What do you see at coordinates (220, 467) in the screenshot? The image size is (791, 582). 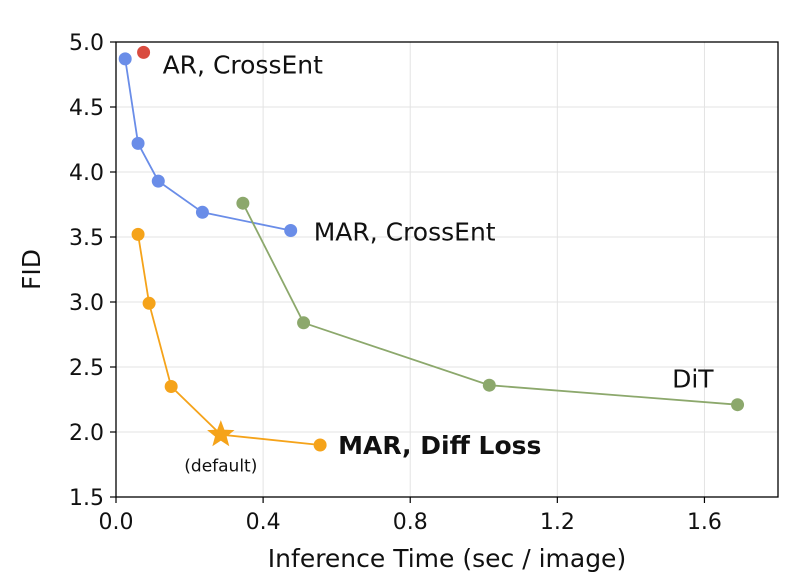 I see `annotation-default: (default)` at bounding box center [220, 467].